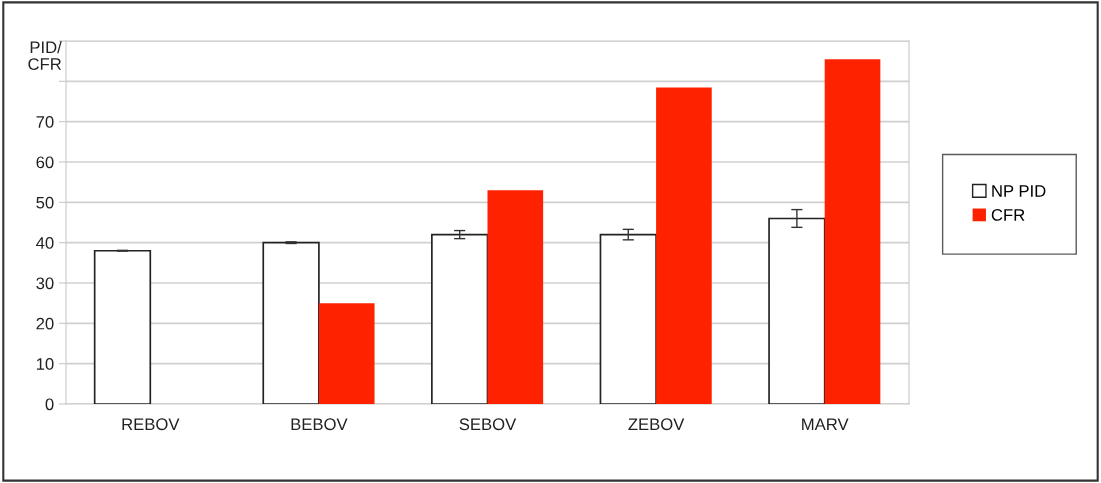  What do you see at coordinates (45, 323) in the screenshot?
I see `y-tick-label: 20` at bounding box center [45, 323].